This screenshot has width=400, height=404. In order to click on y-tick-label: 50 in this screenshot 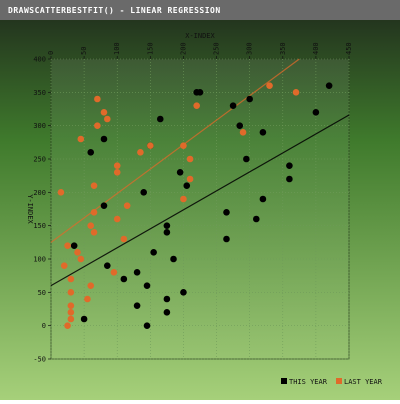, I will do `click(42, 293)`.